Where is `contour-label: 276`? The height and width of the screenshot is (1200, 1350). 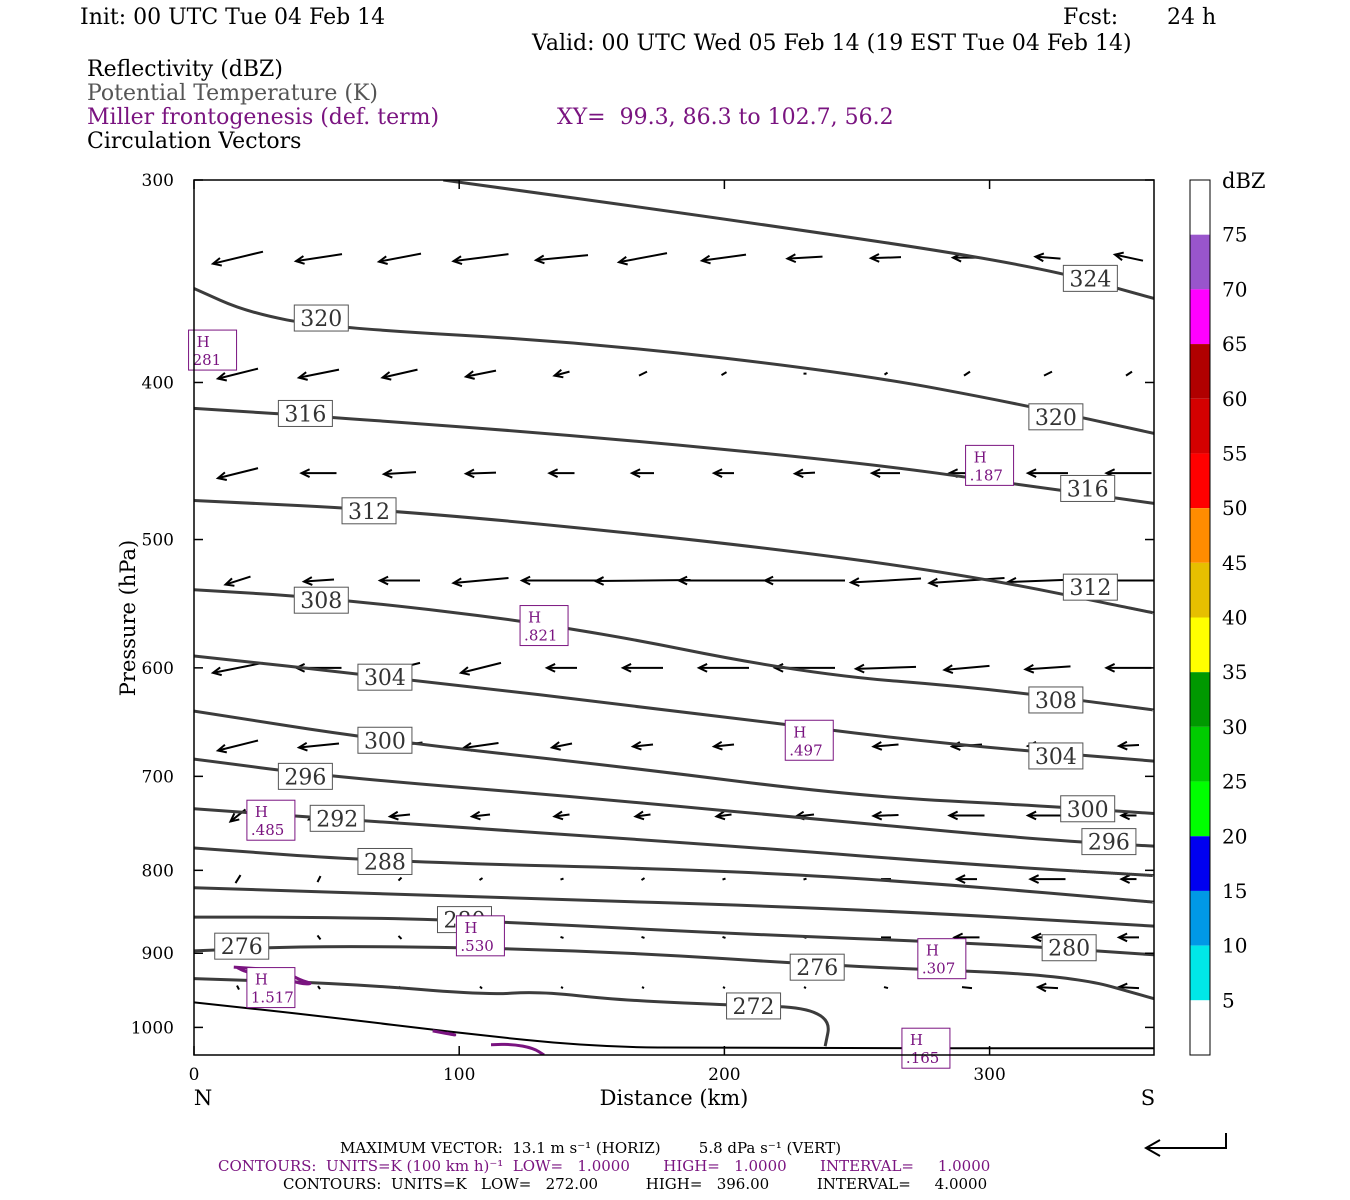 contour-label: 276 is located at coordinates (817, 968).